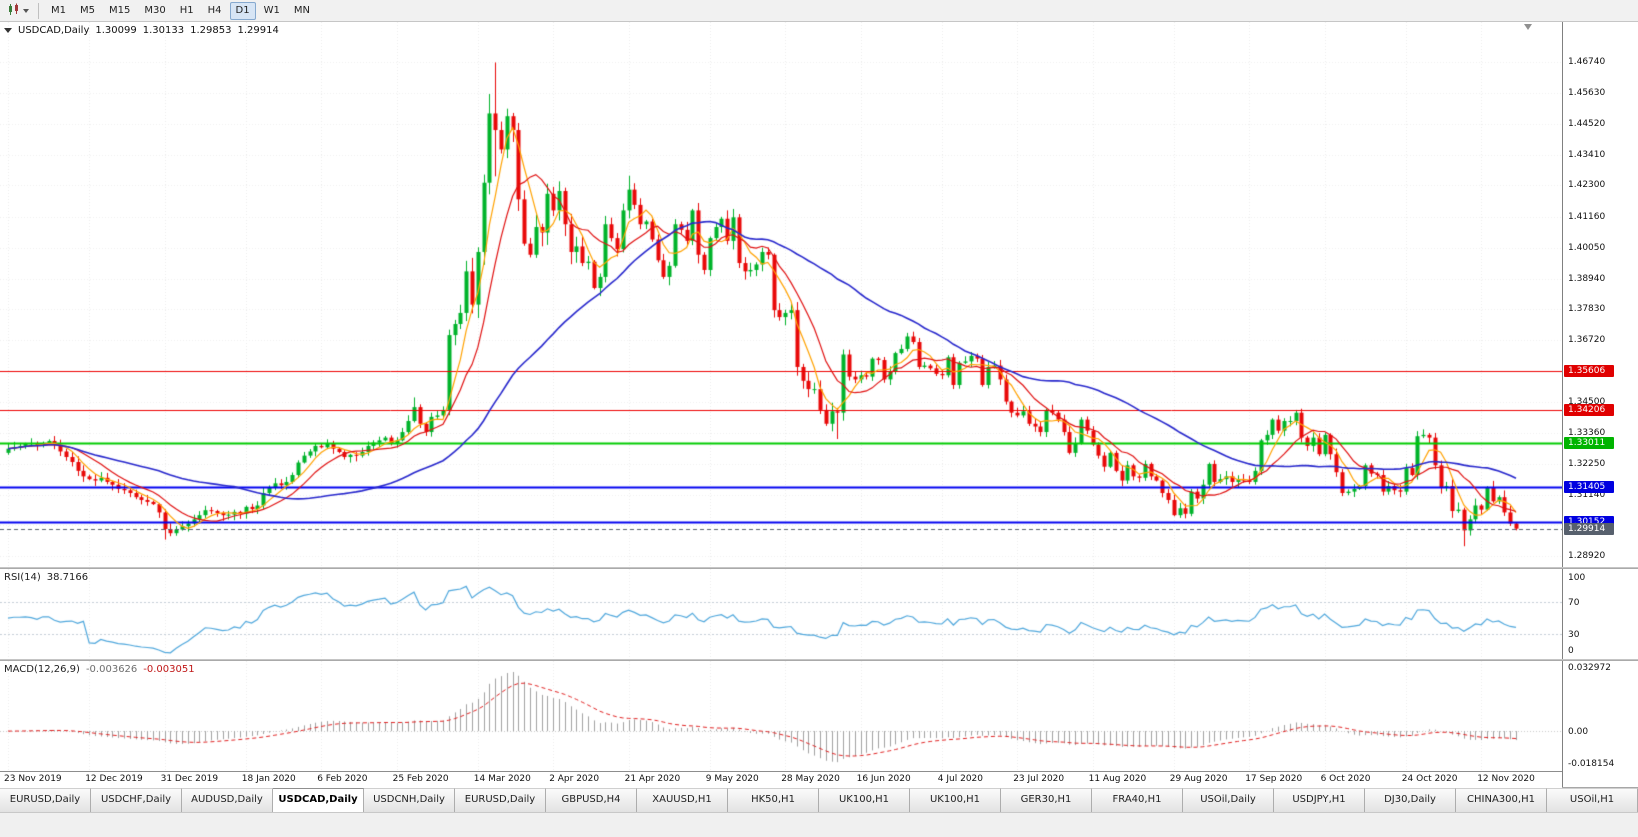 The image size is (1638, 837). Describe the element at coordinates (1571, 651) in the screenshot. I see `rsi-scale-label: 0` at that location.